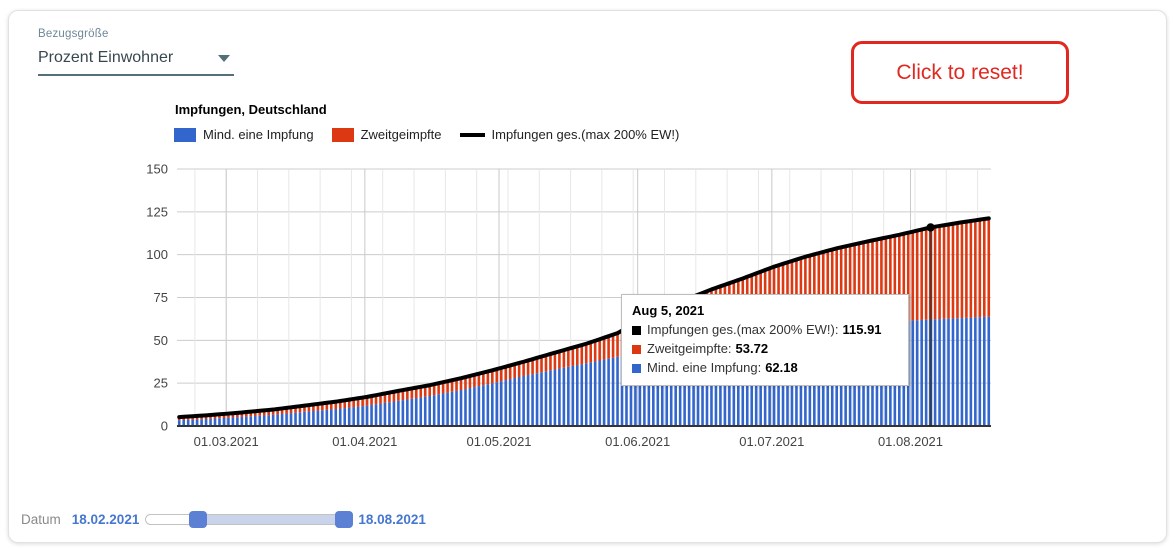 Image resolution: width=1175 pixels, height=548 pixels. I want to click on svg-text: 01.05.2021, so click(498, 441).